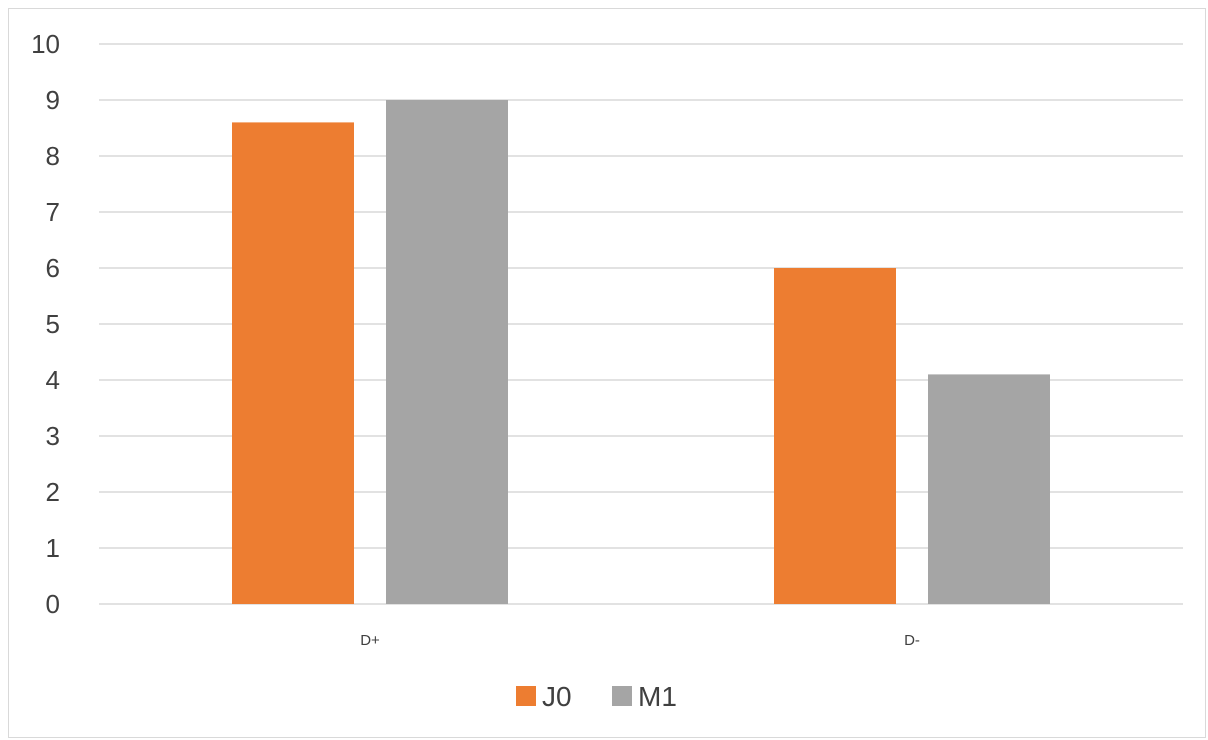 This screenshot has height=740, width=1208. Describe the element at coordinates (53, 268) in the screenshot. I see `y-tick-label: 6` at that location.